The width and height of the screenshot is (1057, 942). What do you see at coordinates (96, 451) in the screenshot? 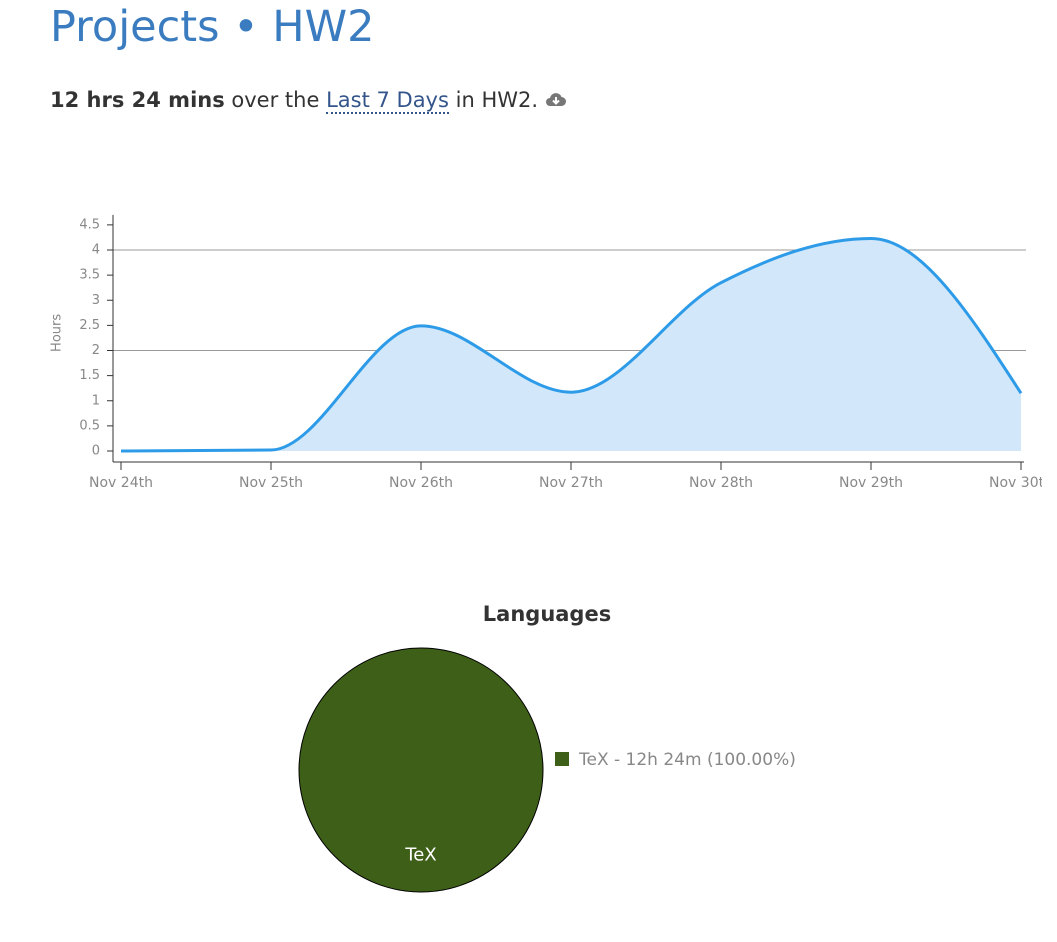
I see `y-tick-label: 0` at bounding box center [96, 451].